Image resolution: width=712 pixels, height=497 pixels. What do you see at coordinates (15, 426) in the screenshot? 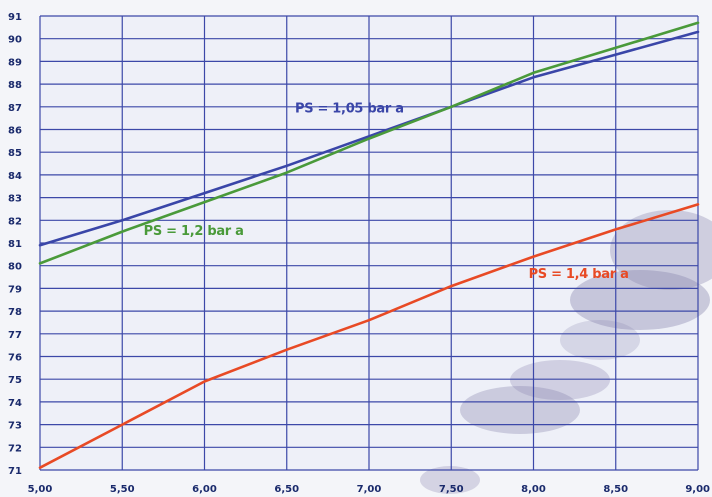
I see `y-tick-label: 73` at bounding box center [15, 426].